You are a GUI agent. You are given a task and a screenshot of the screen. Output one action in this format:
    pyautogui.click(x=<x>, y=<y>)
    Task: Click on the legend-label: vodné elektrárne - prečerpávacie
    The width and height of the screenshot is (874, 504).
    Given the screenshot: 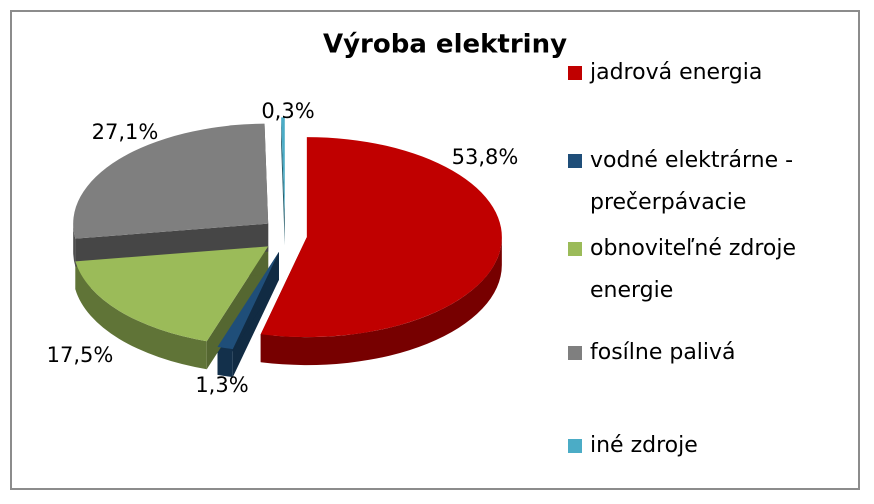 What is the action you would take?
    pyautogui.click(x=692, y=181)
    